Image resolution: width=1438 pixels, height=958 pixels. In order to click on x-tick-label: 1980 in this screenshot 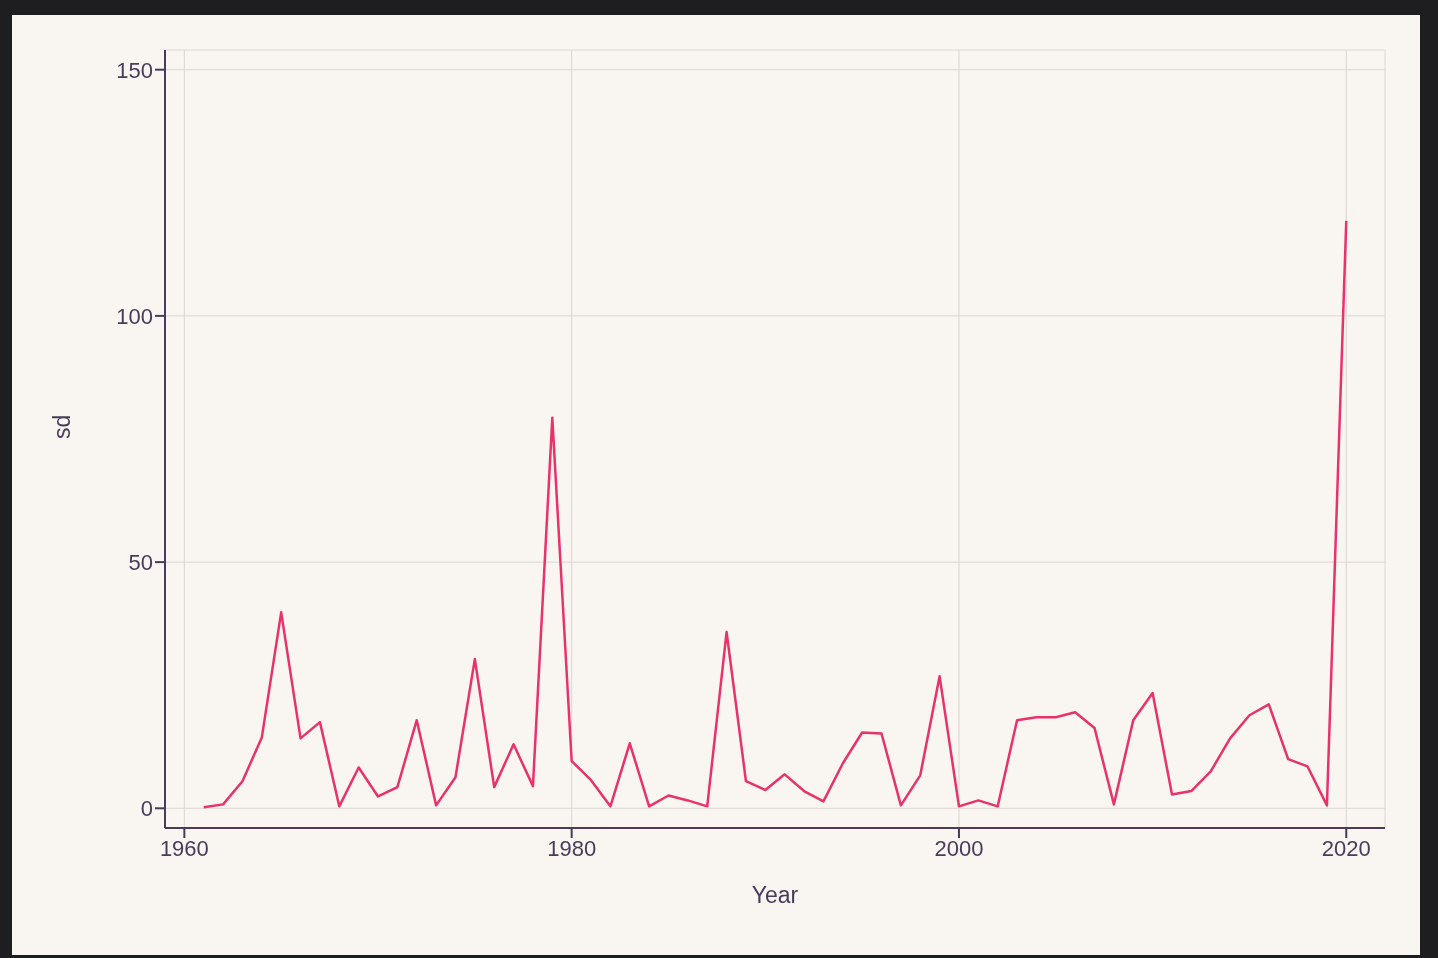, I will do `click(572, 848)`.